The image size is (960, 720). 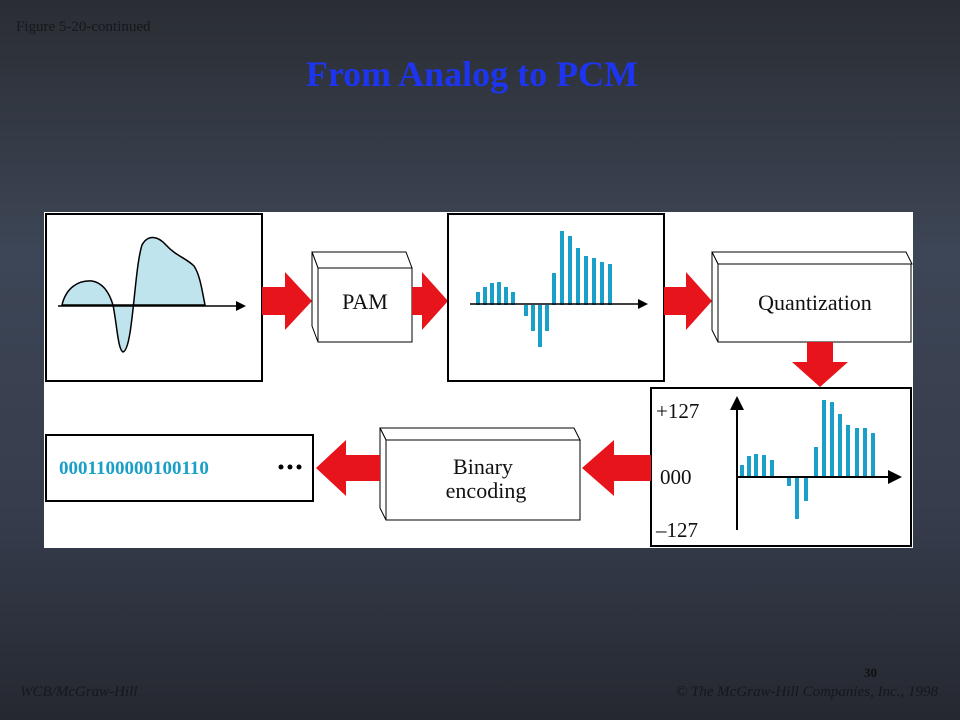 I want to click on figure-label: Figure 5-20-continued, so click(x=83, y=27).